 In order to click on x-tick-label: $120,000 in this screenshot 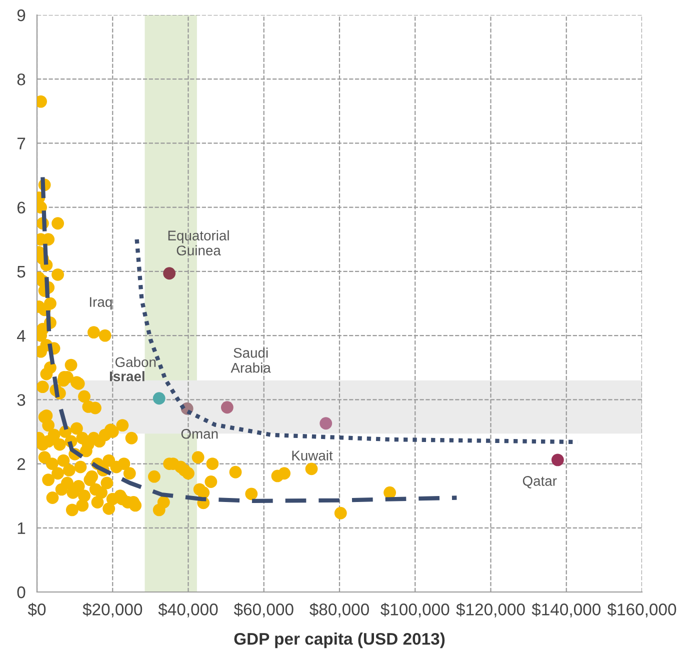, I will do `click(490, 610)`.